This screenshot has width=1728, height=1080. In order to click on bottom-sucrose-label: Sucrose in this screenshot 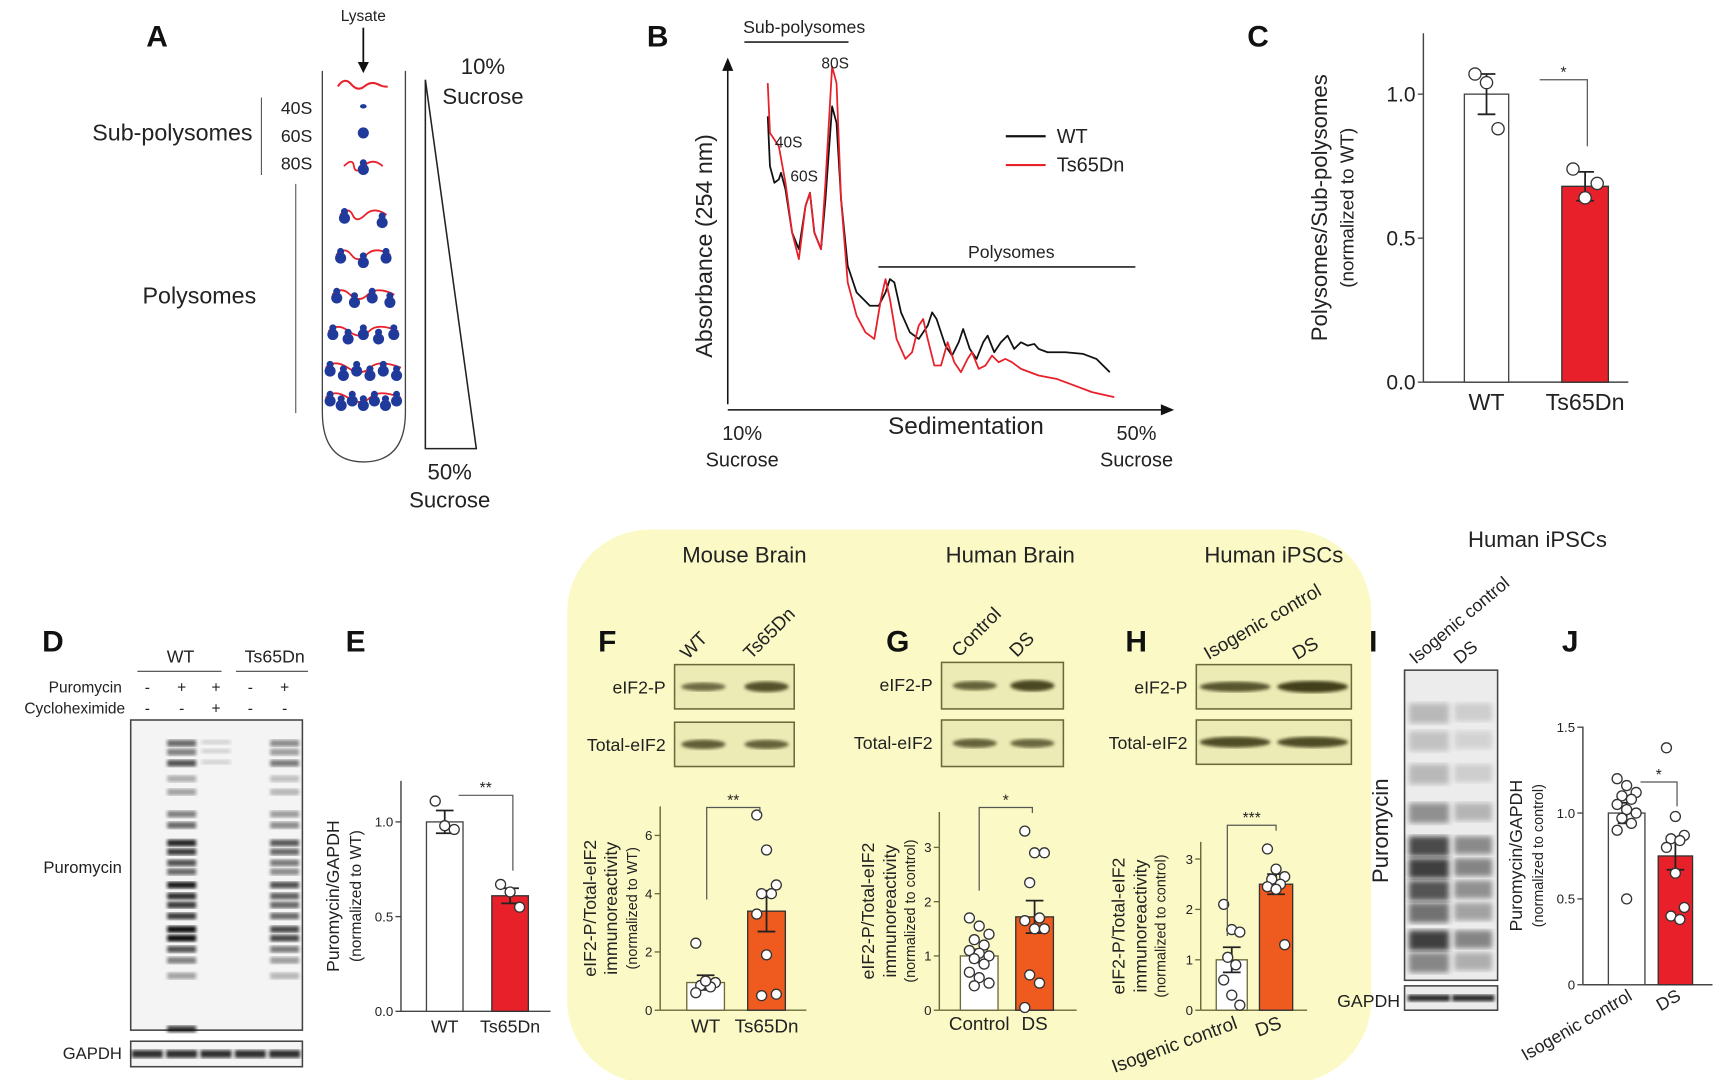, I will do `click(449, 499)`.